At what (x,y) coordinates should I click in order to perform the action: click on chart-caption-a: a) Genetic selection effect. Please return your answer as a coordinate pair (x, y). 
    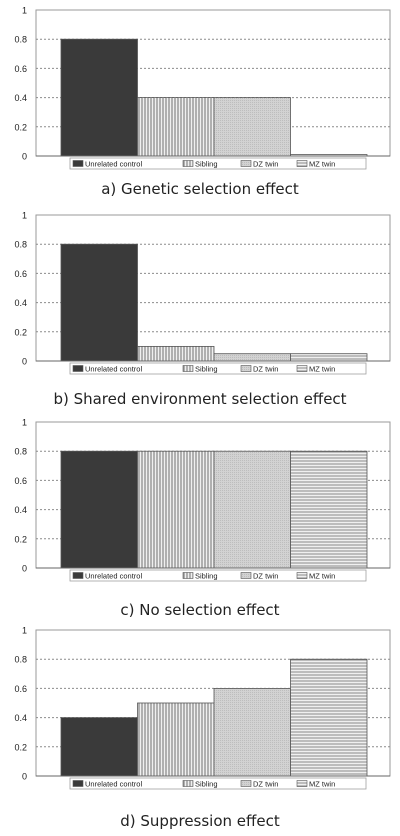
    Looking at the image, I should click on (200, 189).